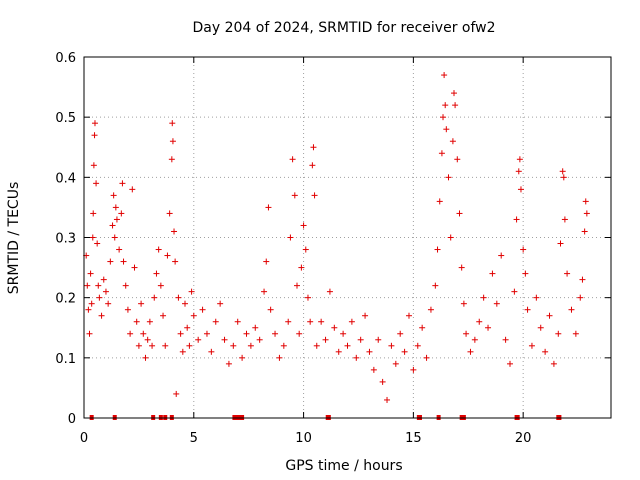 The height and width of the screenshot is (480, 640). Describe the element at coordinates (303, 438) in the screenshot. I see `x-tick-label: 10` at that location.